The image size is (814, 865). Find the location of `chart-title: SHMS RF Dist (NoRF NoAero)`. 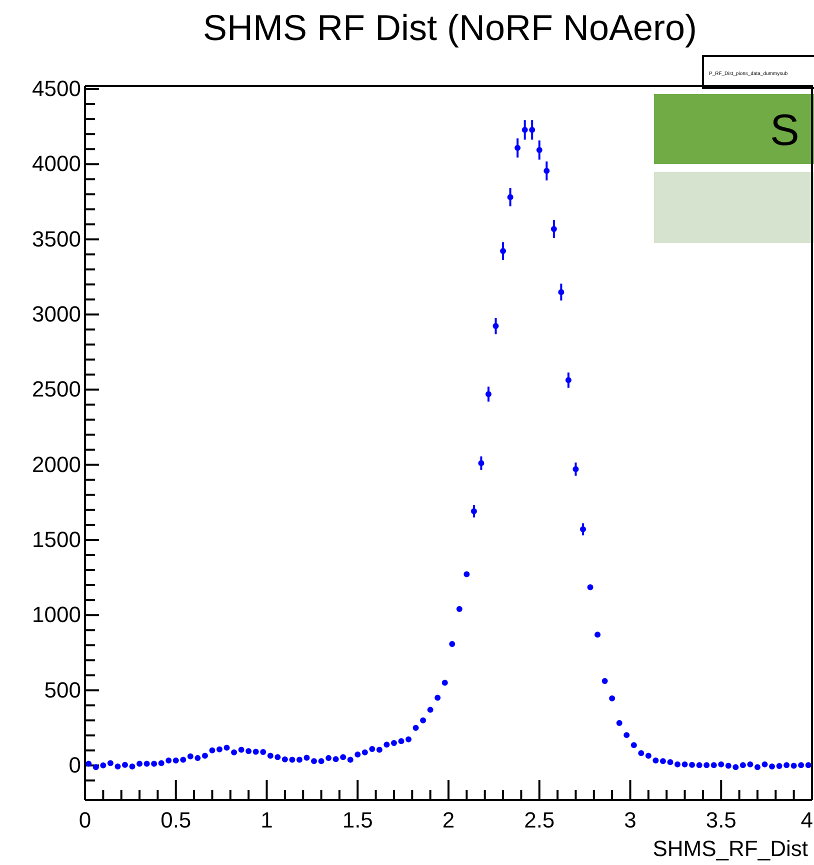

chart-title: SHMS RF Dist (NoRF NoAero) is located at coordinates (450, 27).